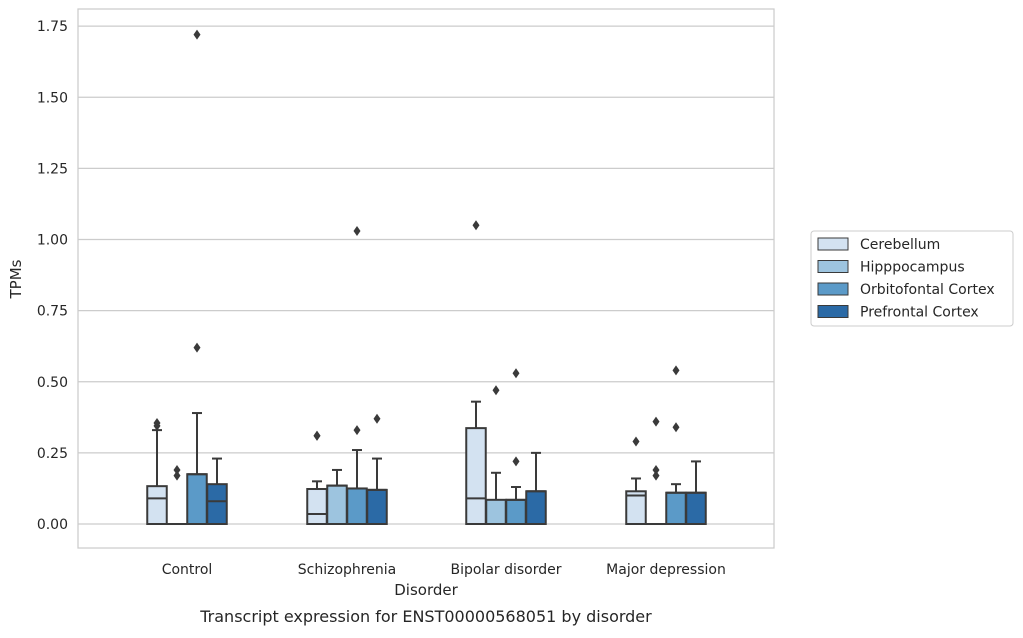 The image size is (1023, 638). I want to click on x-tick-label: Major depression, so click(666, 570).